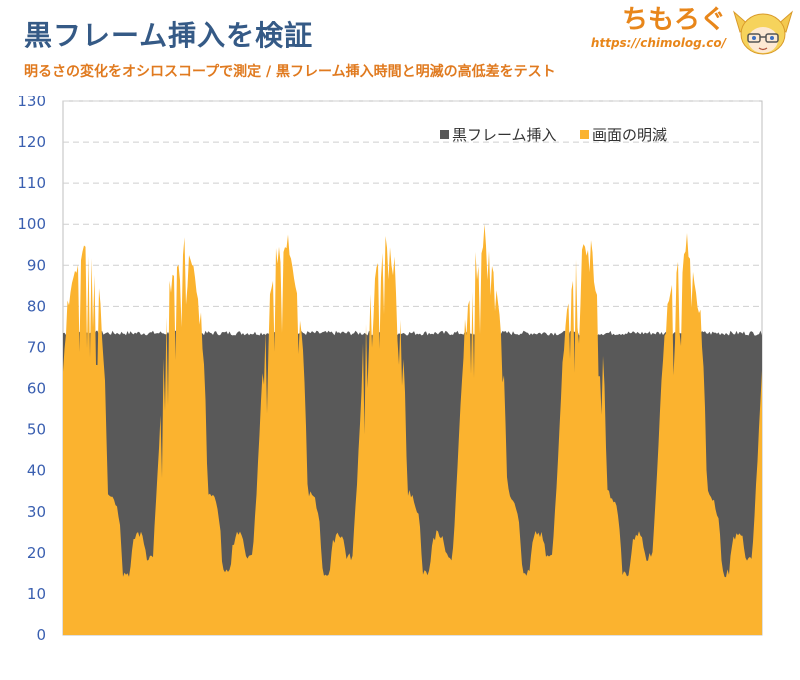 The width and height of the screenshot is (800, 680). What do you see at coordinates (763, 32) in the screenshot?
I see `mascot-icon` at bounding box center [763, 32].